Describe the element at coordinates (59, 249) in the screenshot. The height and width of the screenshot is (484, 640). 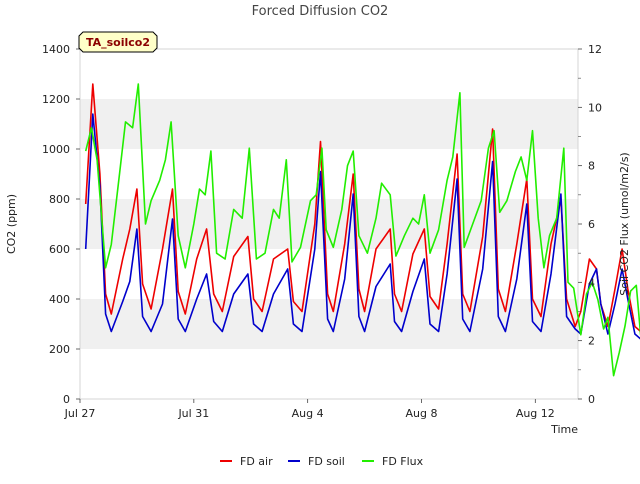
I see `y-left-tick-label: 600` at that location.